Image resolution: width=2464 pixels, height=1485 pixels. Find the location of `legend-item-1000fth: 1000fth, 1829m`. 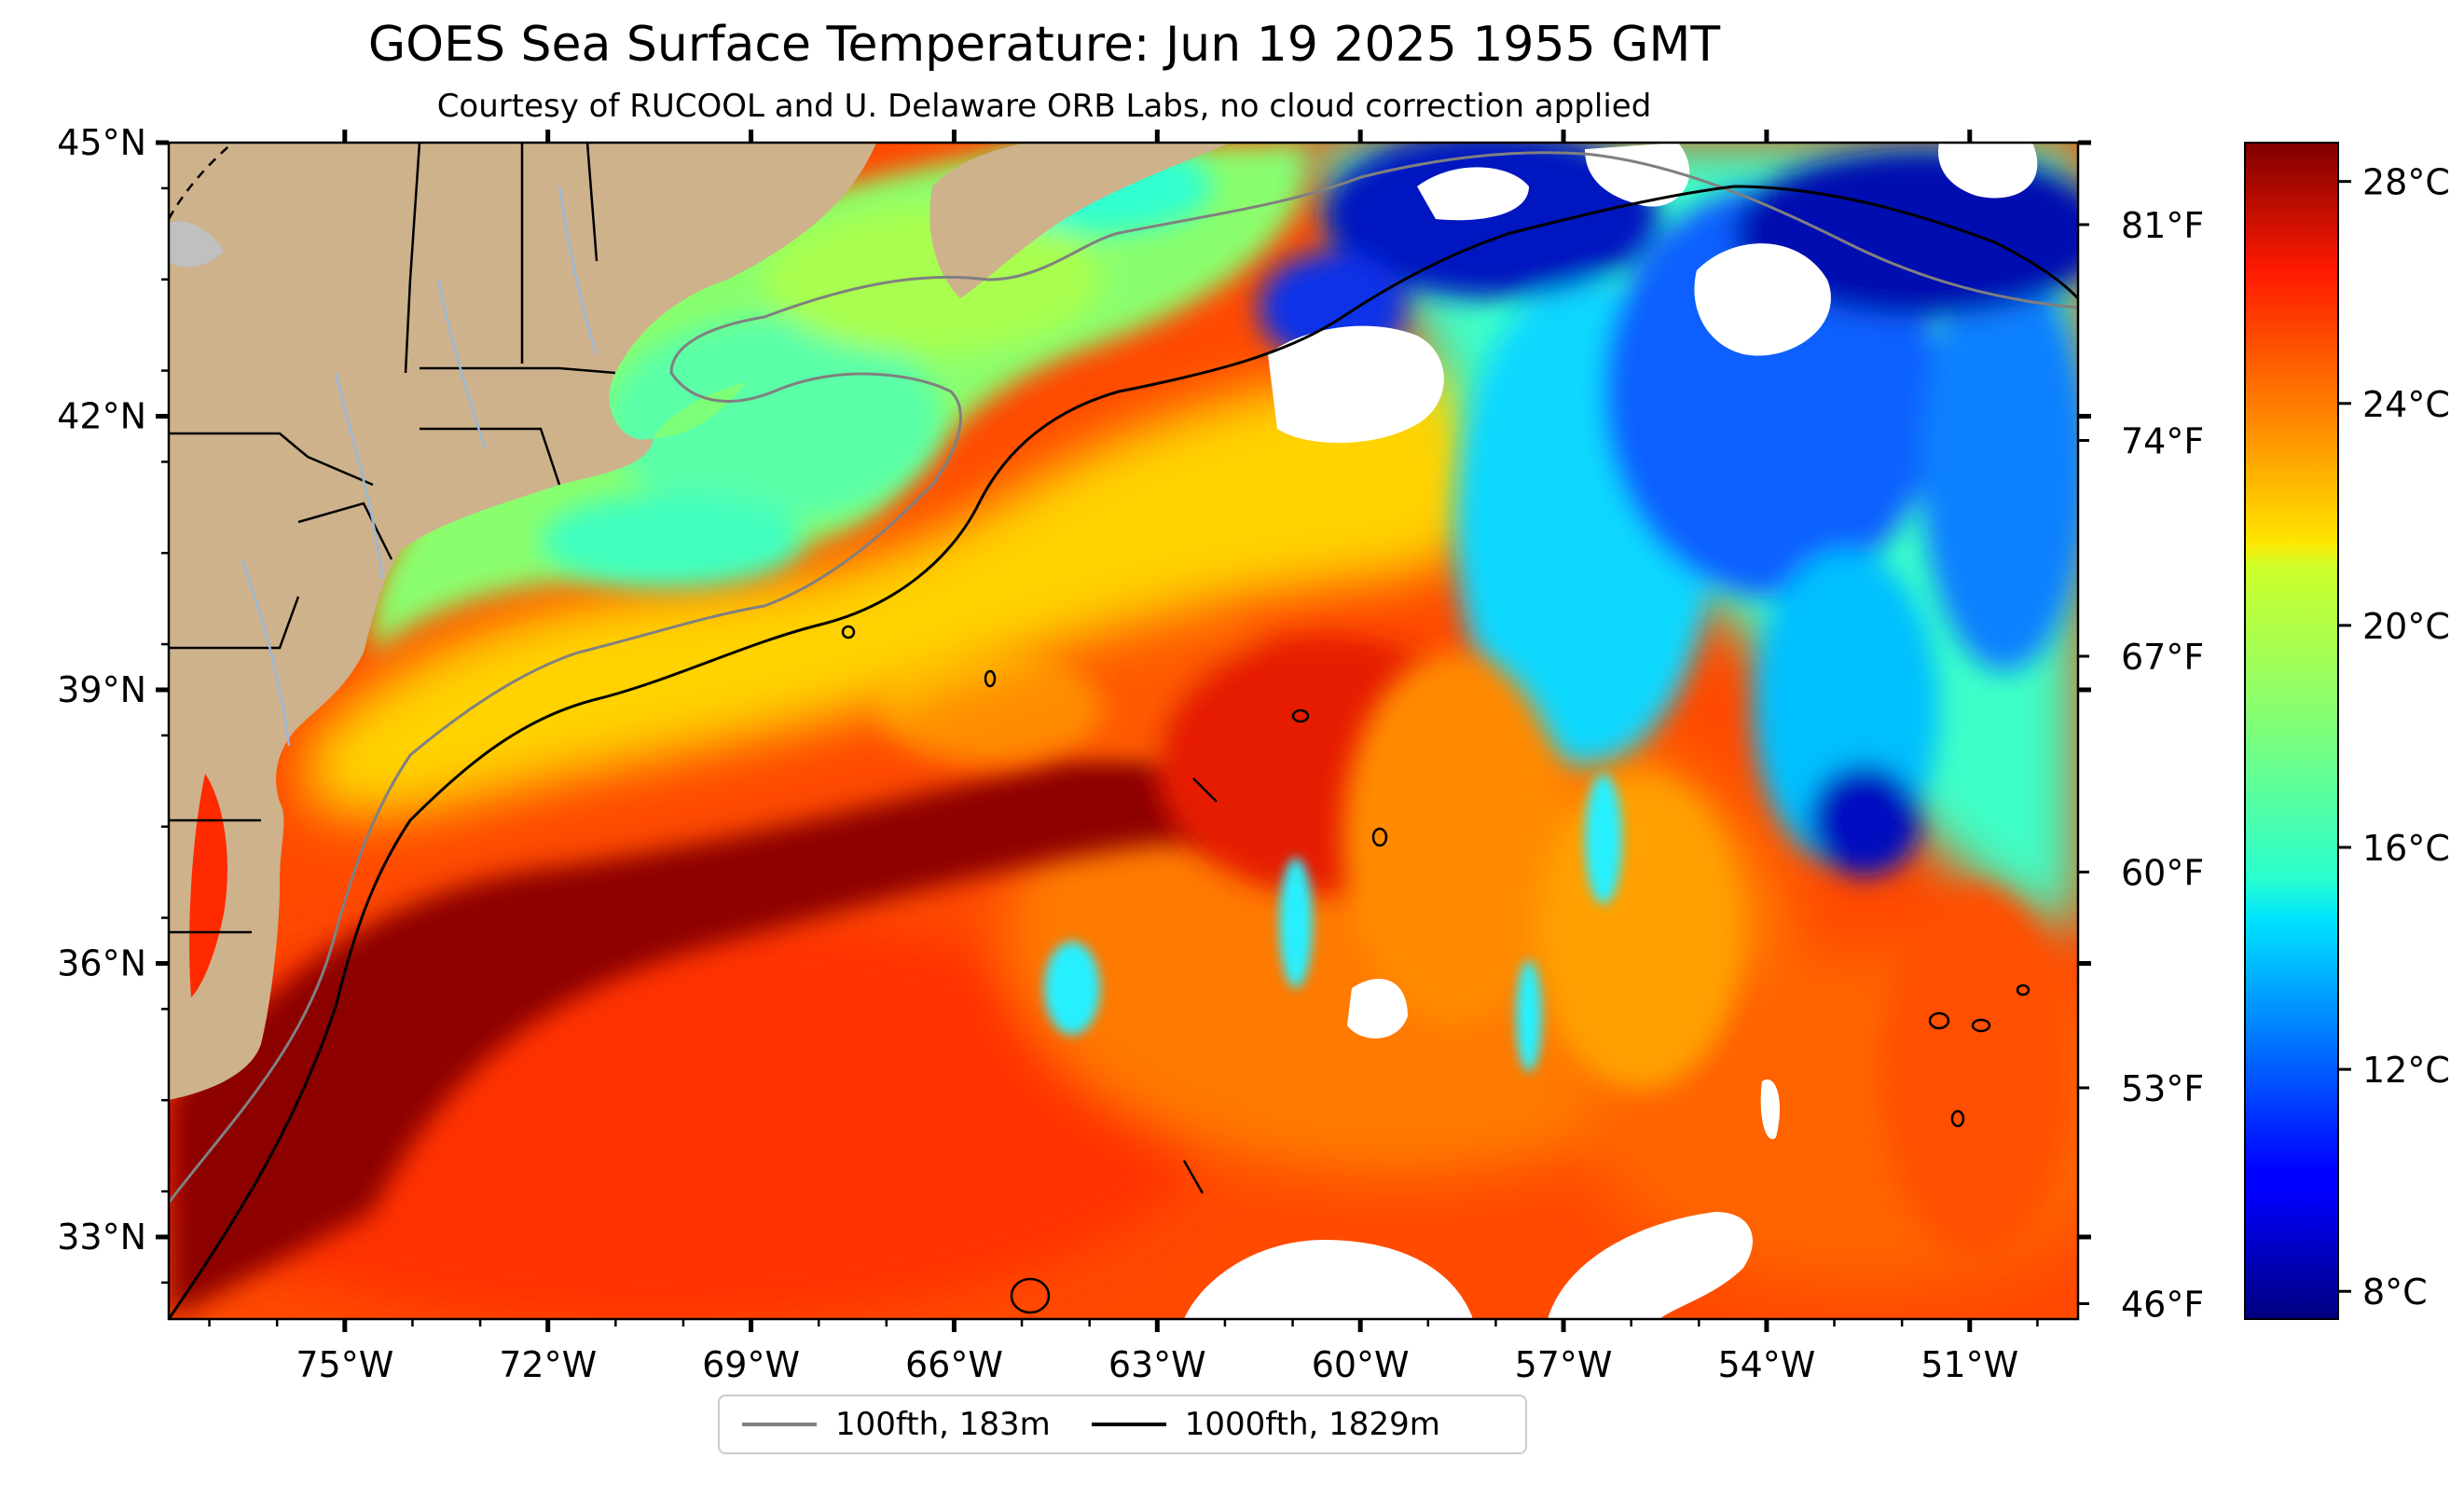

legend-item-1000fth: 1000fth, 1829m is located at coordinates (1265, 1424).